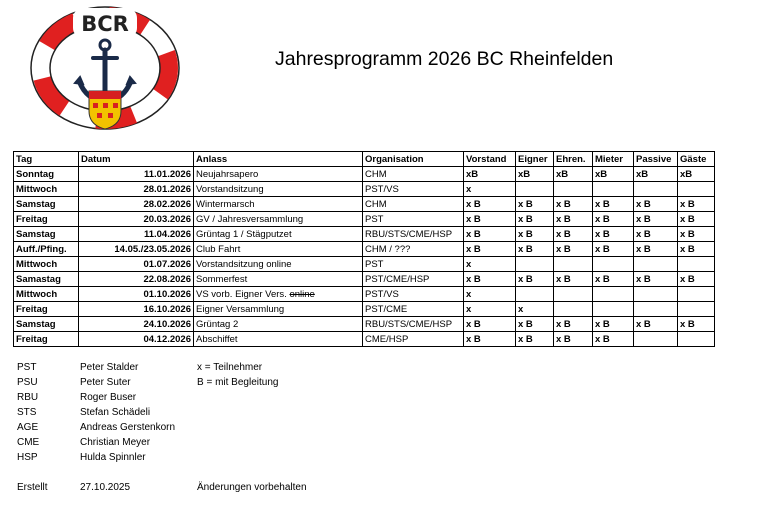  What do you see at coordinates (302, 294) in the screenshot?
I see `event-struck: online` at bounding box center [302, 294].